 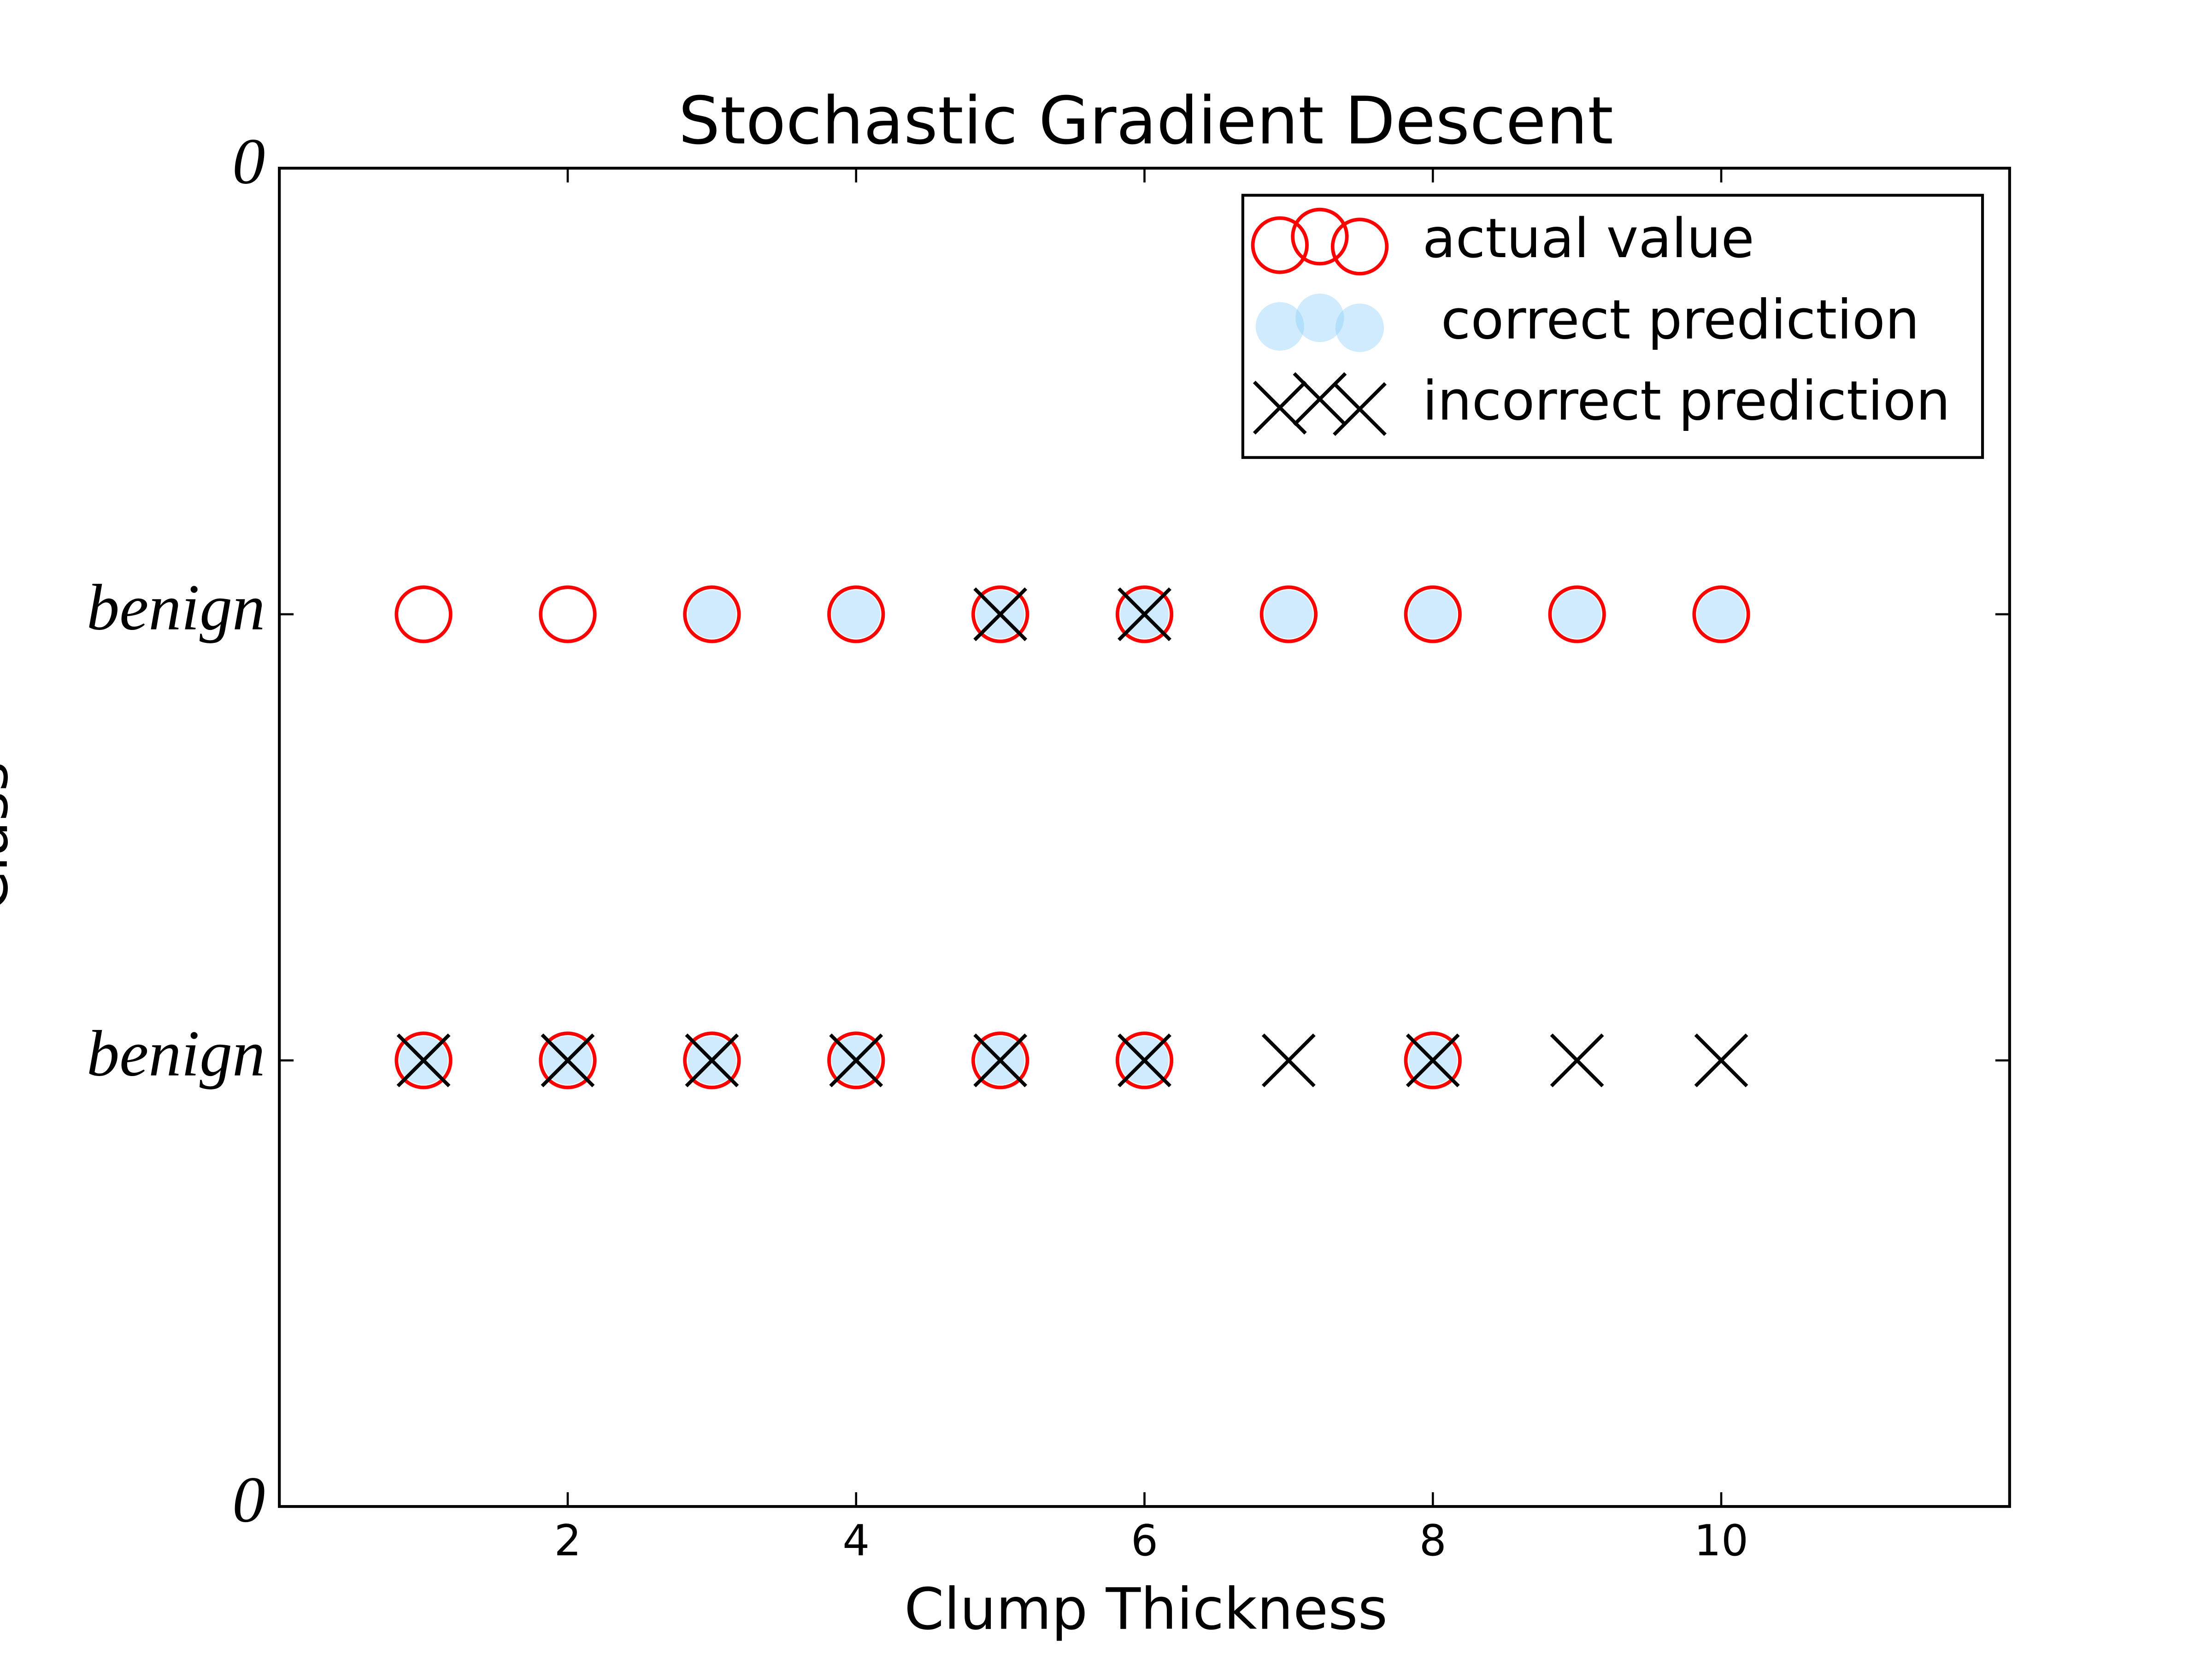 I want to click on chart-title: Stochastic Gradient Descent, so click(x=1145, y=120).